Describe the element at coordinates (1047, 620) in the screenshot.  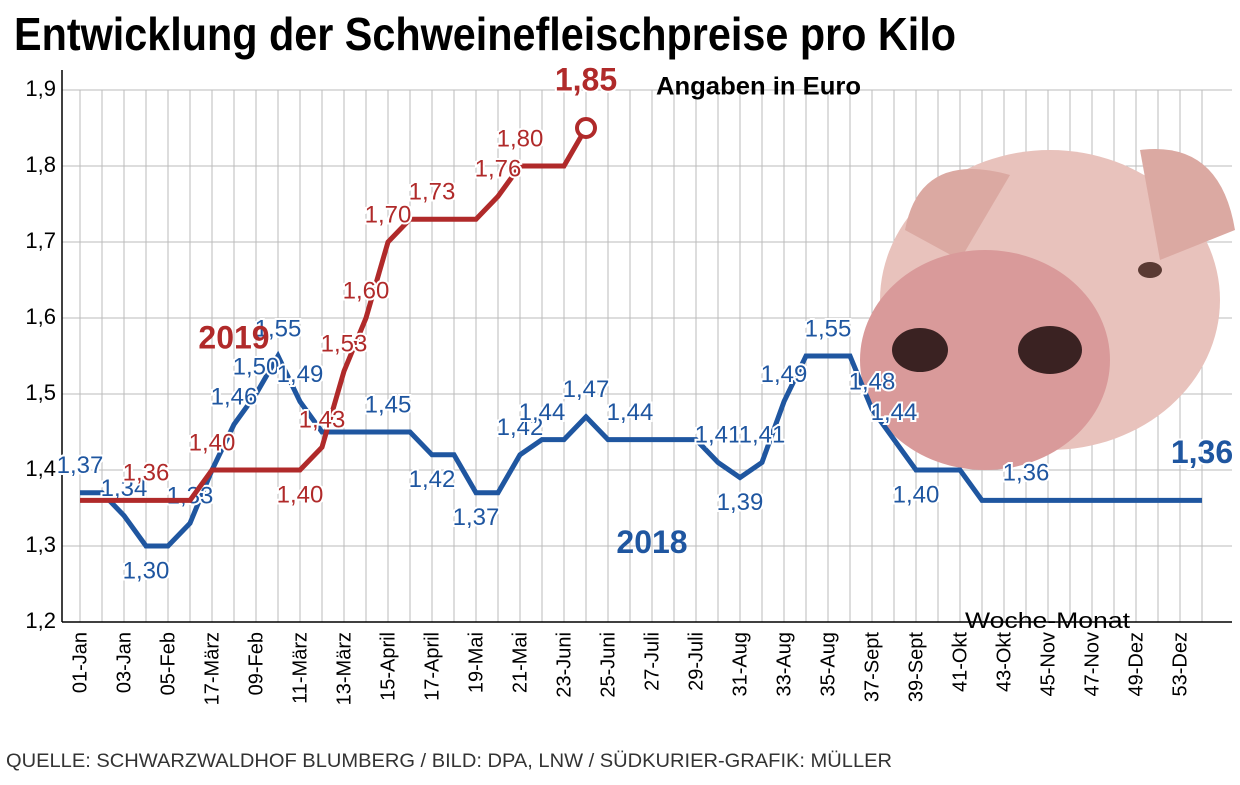
I see `x-axis-label: Woche-Monat` at that location.